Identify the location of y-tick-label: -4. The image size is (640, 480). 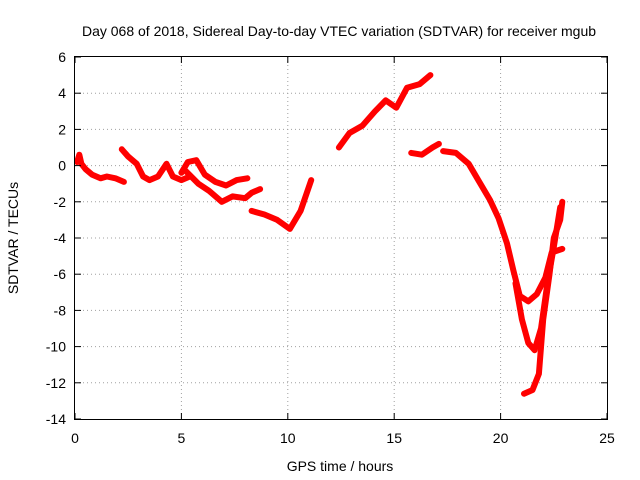
(60, 238).